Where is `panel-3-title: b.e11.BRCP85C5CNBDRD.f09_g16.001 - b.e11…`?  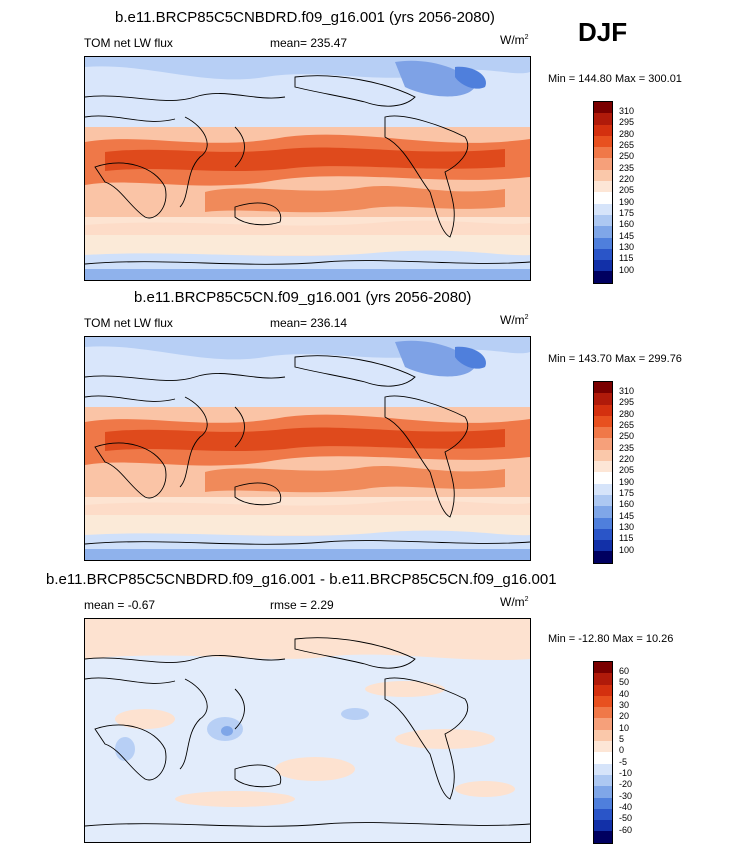 panel-3-title: b.e11.BRCP85C5CNBDRD.f09_g16.001 - b.e11… is located at coordinates (301, 579).